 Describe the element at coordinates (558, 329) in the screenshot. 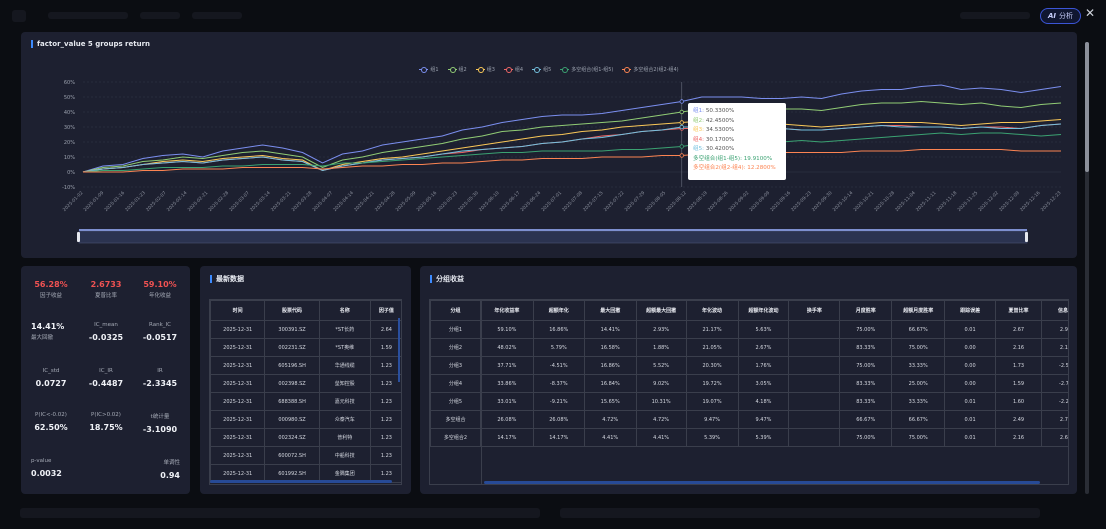

I see `table-cell: 16.86%` at that location.